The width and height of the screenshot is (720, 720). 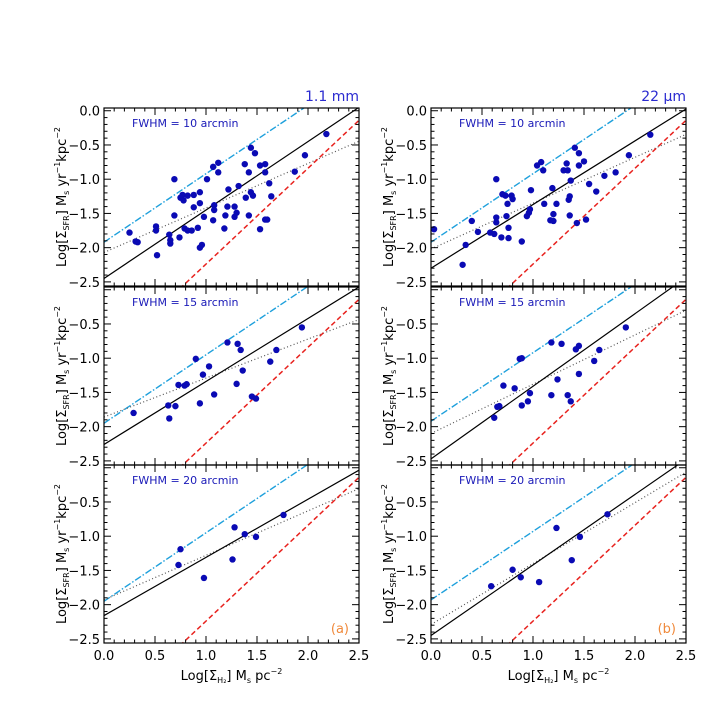 I want to click on y-axis-label: Log[ΣSFR] Ms yr−1kpc−2, so click(x=389, y=376).